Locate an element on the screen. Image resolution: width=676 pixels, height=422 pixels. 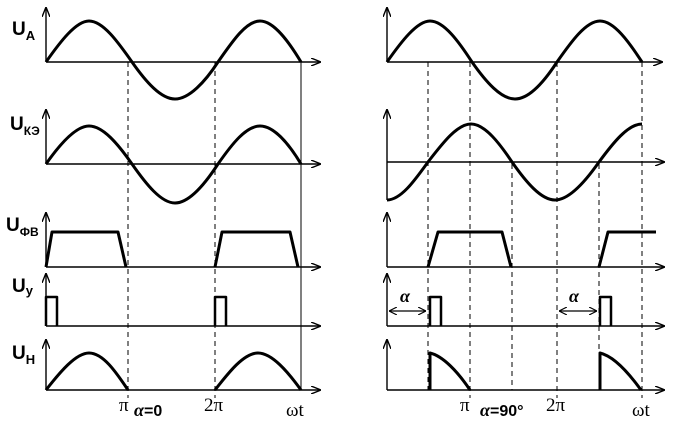
right-un-wave is located at coordinates (450, 371).